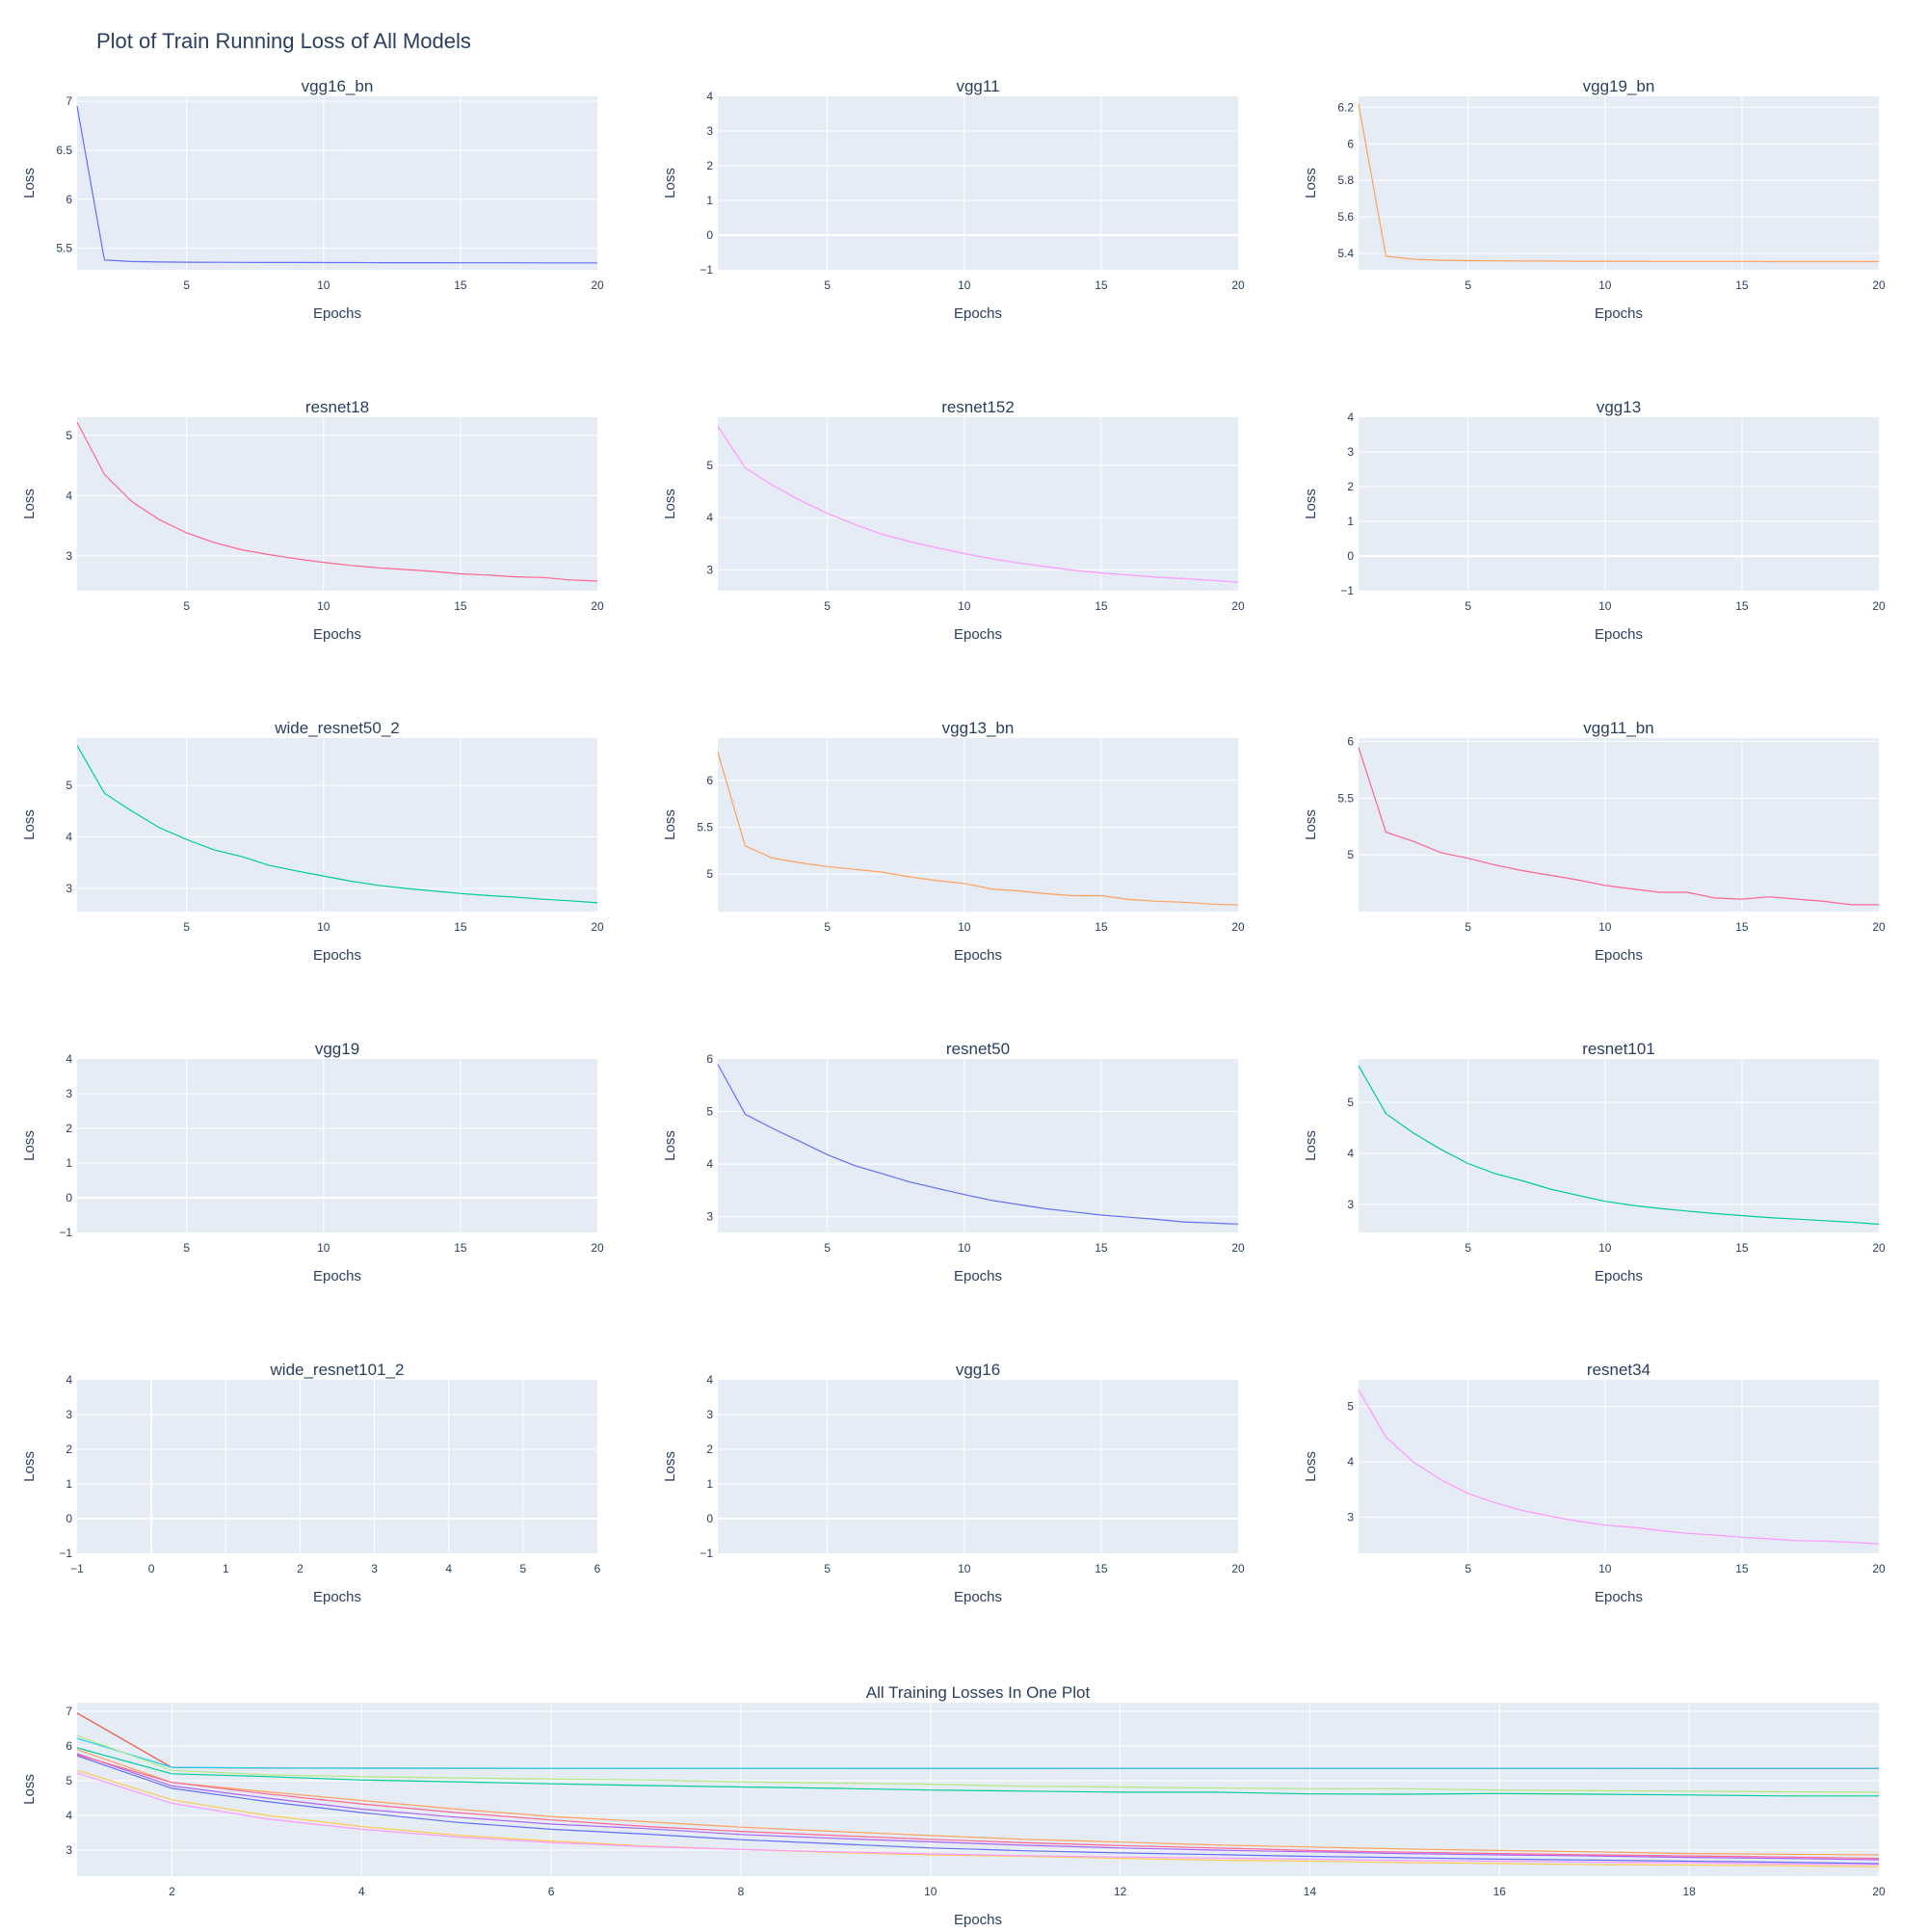 The width and height of the screenshot is (1927, 1932). Describe the element at coordinates (64, 248) in the screenshot. I see `y-tick-label: 5.5` at that location.